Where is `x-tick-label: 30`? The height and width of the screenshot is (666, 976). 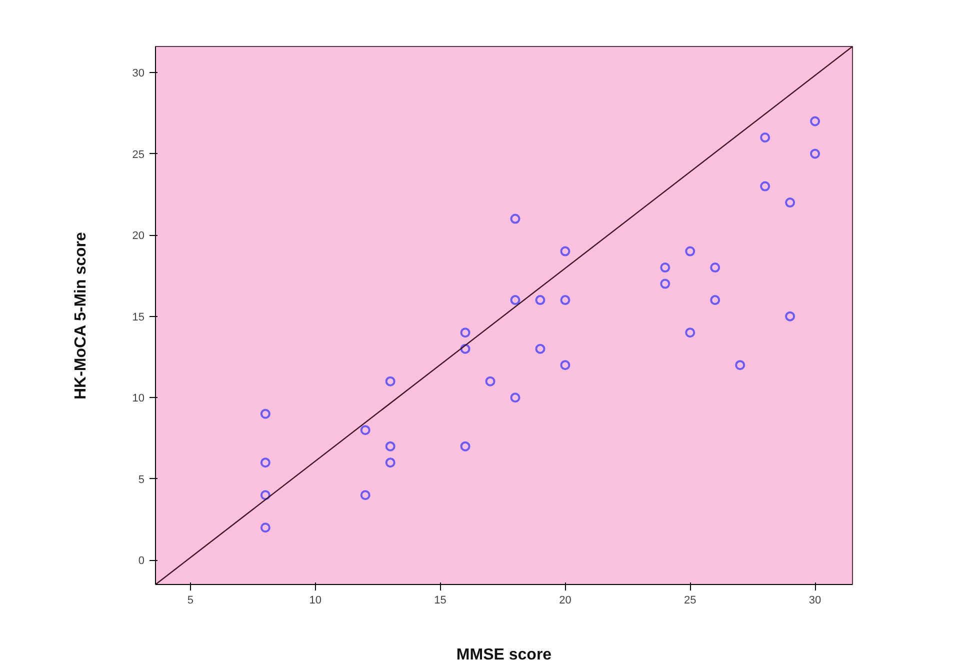
x-tick-label: 30 is located at coordinates (815, 600).